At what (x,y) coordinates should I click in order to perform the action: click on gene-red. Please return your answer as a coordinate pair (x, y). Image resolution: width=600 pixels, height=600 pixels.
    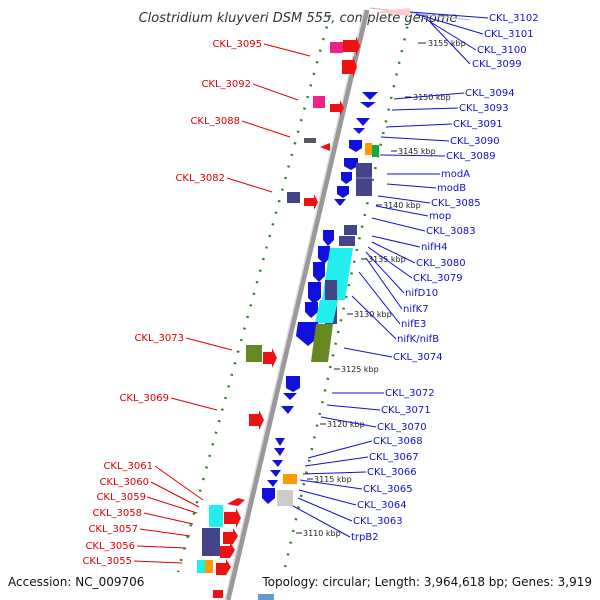
    Looking at the image, I should click on (218, 594).